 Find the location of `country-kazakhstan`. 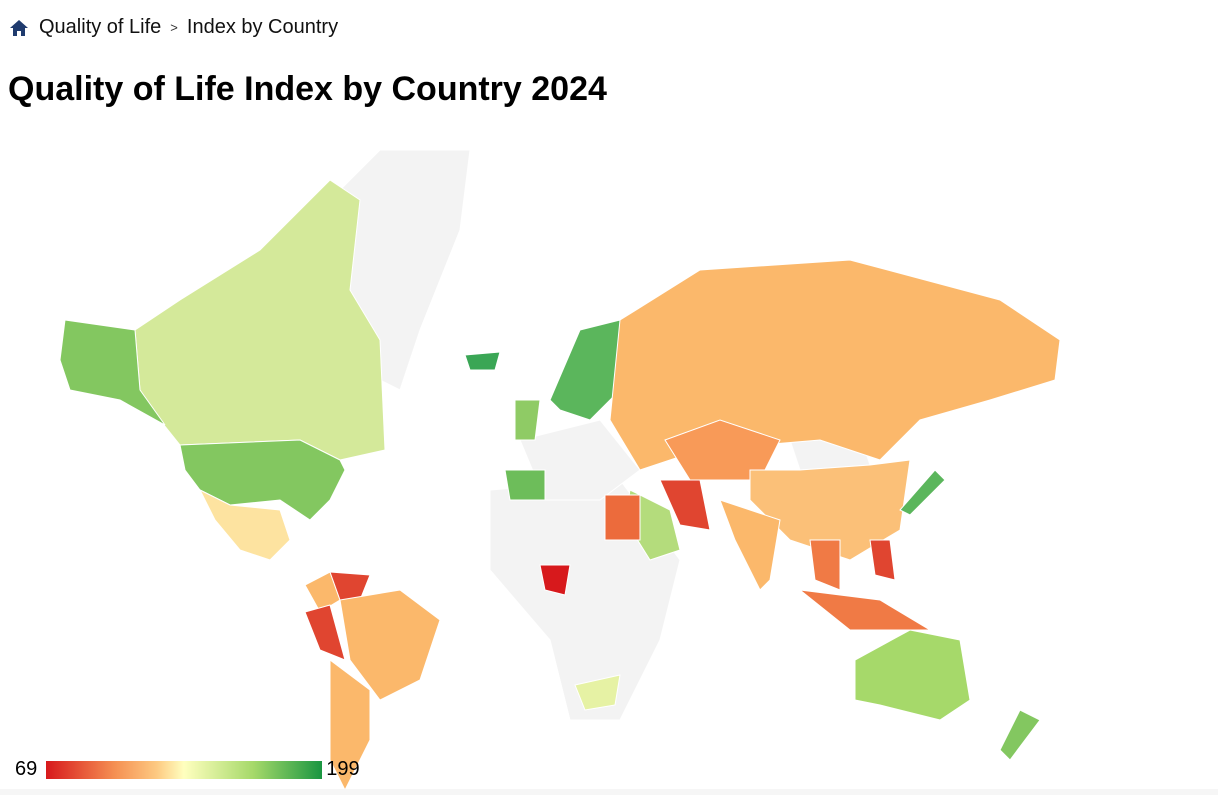

country-kazakhstan is located at coordinates (722, 450).